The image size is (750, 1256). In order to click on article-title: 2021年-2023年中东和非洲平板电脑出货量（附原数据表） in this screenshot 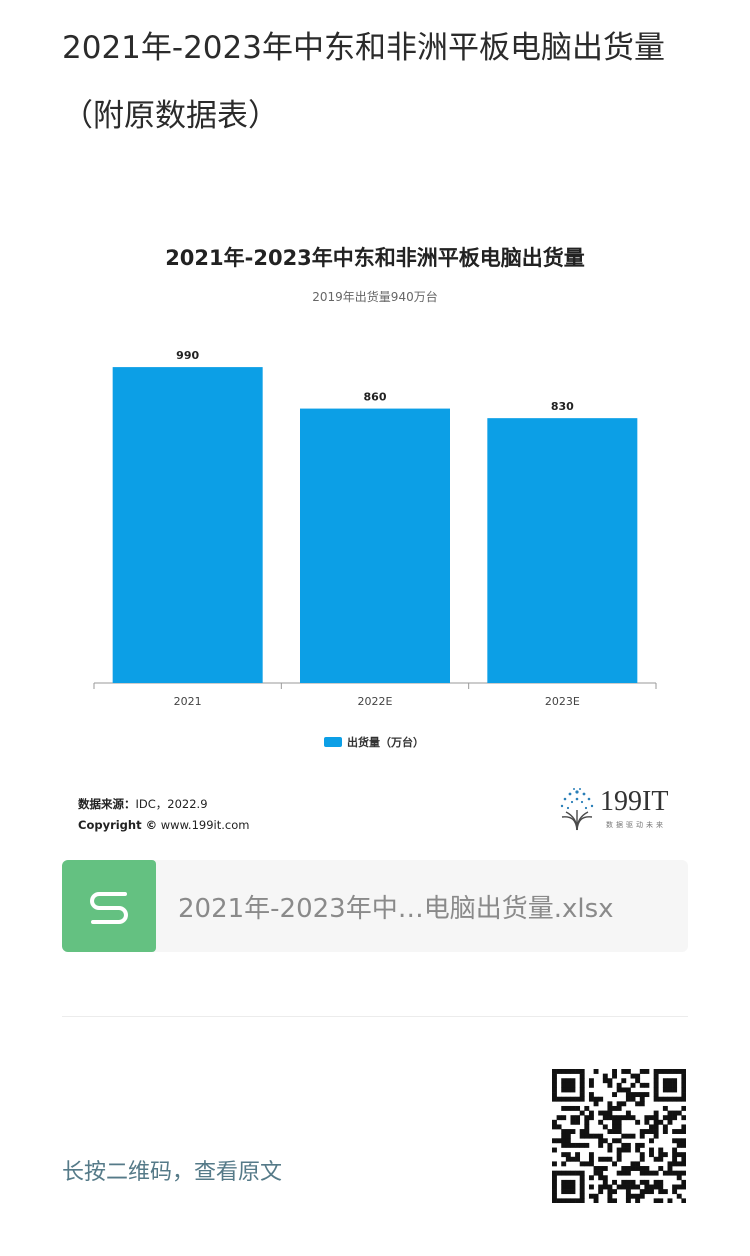, I will do `click(363, 82)`.